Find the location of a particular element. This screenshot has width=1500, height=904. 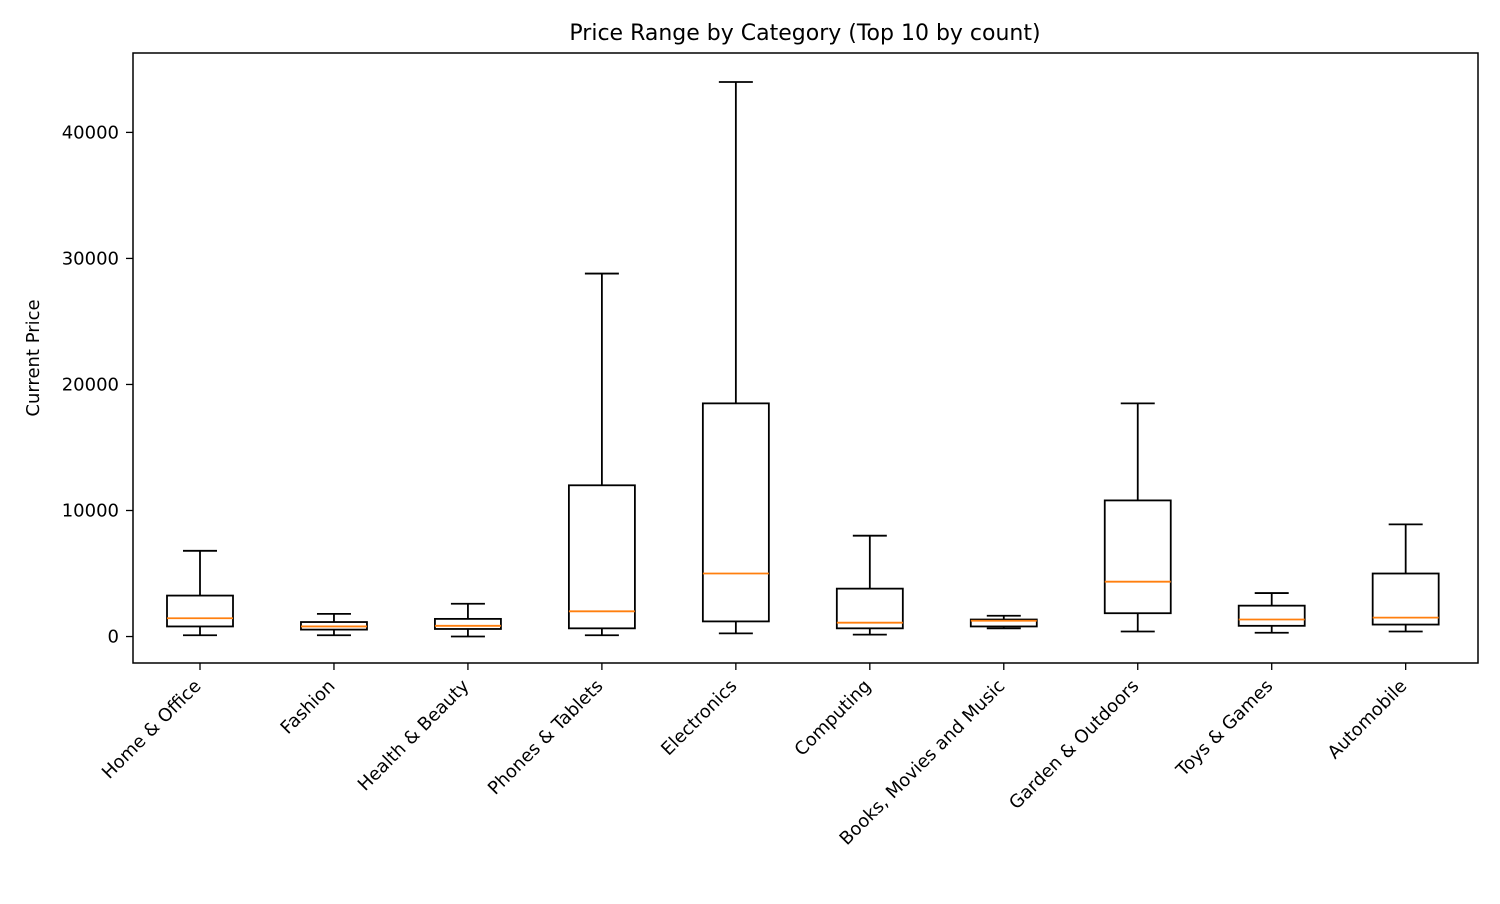

x-tick-label: Home & Office is located at coordinates (152, 730).